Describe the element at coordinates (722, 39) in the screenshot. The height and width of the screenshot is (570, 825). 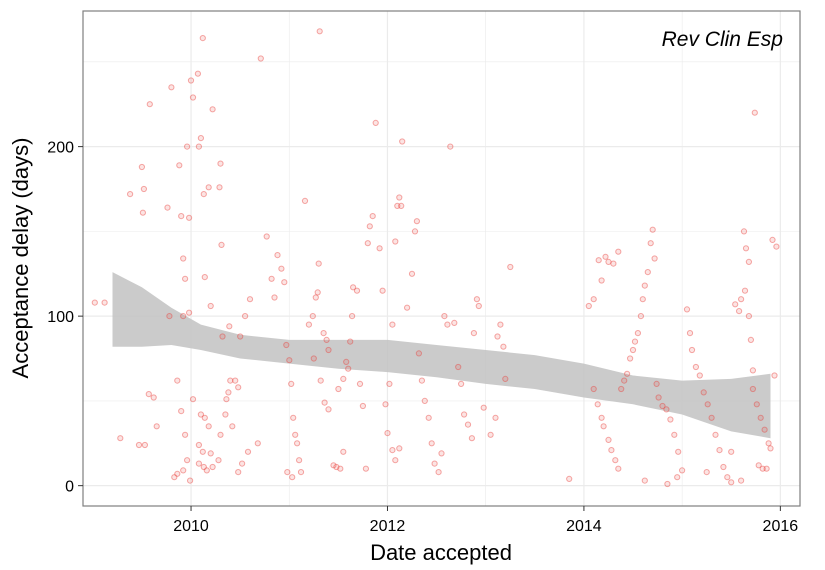
I see `journal-annotation: Rev Clin Esp` at that location.